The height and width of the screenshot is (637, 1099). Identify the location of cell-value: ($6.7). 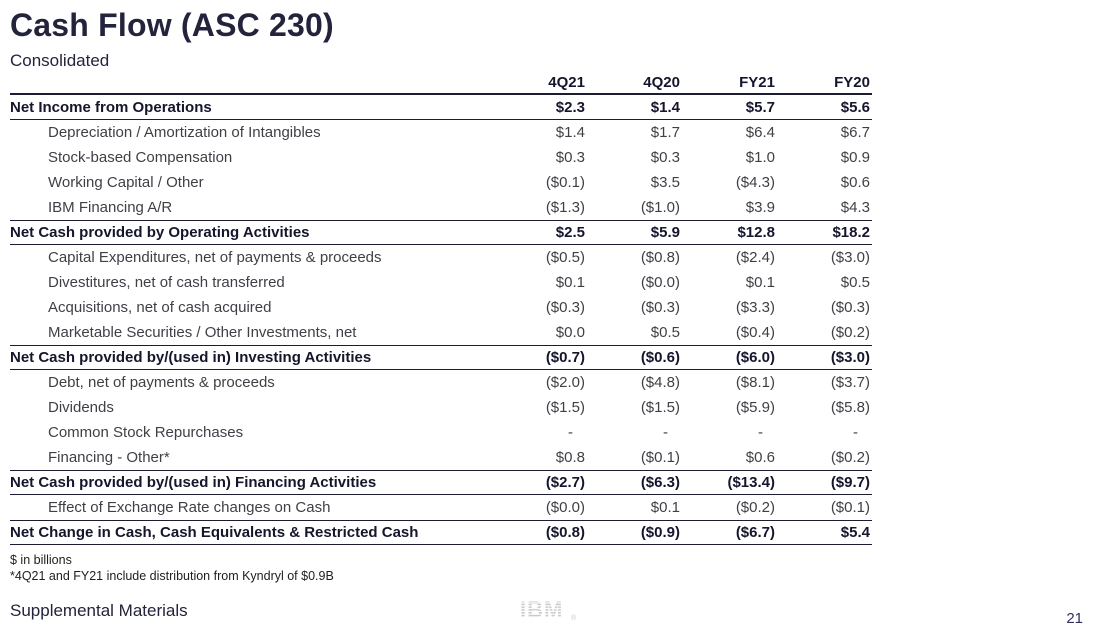
(755, 532).